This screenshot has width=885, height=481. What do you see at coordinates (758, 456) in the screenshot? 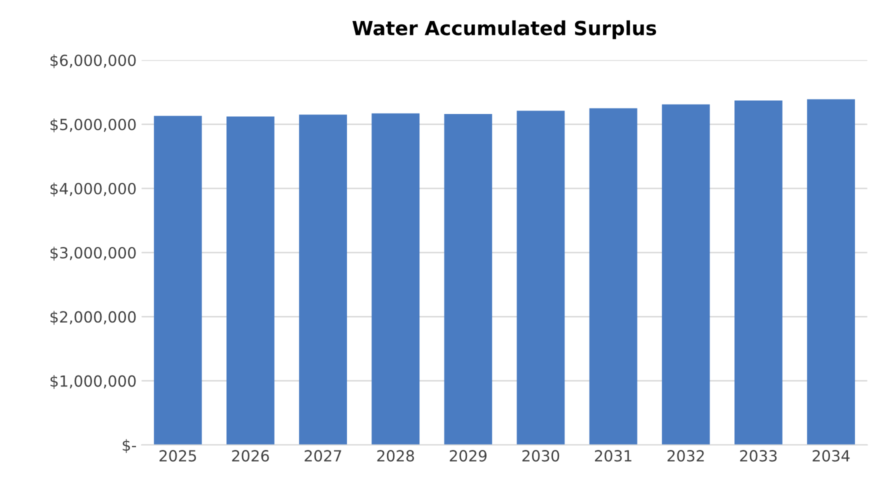
I see `x-tick-label: 2033` at bounding box center [758, 456].